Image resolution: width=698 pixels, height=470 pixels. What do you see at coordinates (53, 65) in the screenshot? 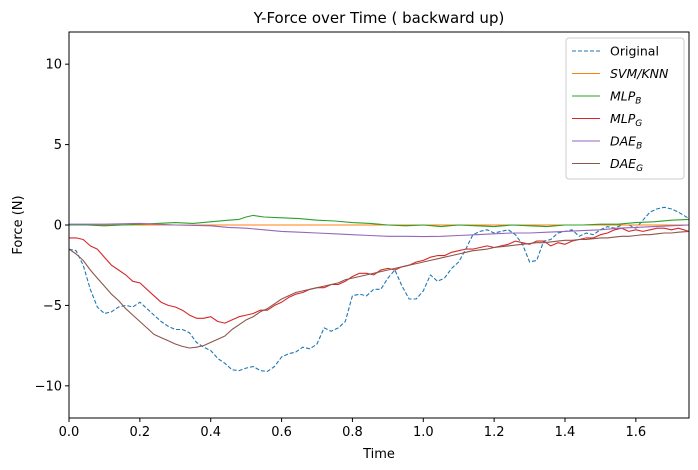
I see `y-tick-label: 10` at bounding box center [53, 65].